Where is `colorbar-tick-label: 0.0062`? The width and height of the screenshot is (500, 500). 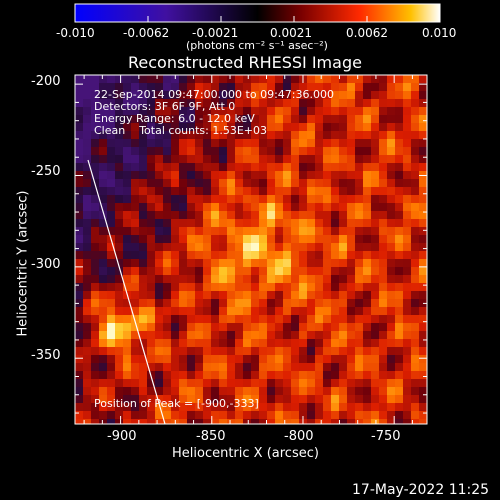 colorbar-tick-label: 0.0062 is located at coordinates (367, 33).